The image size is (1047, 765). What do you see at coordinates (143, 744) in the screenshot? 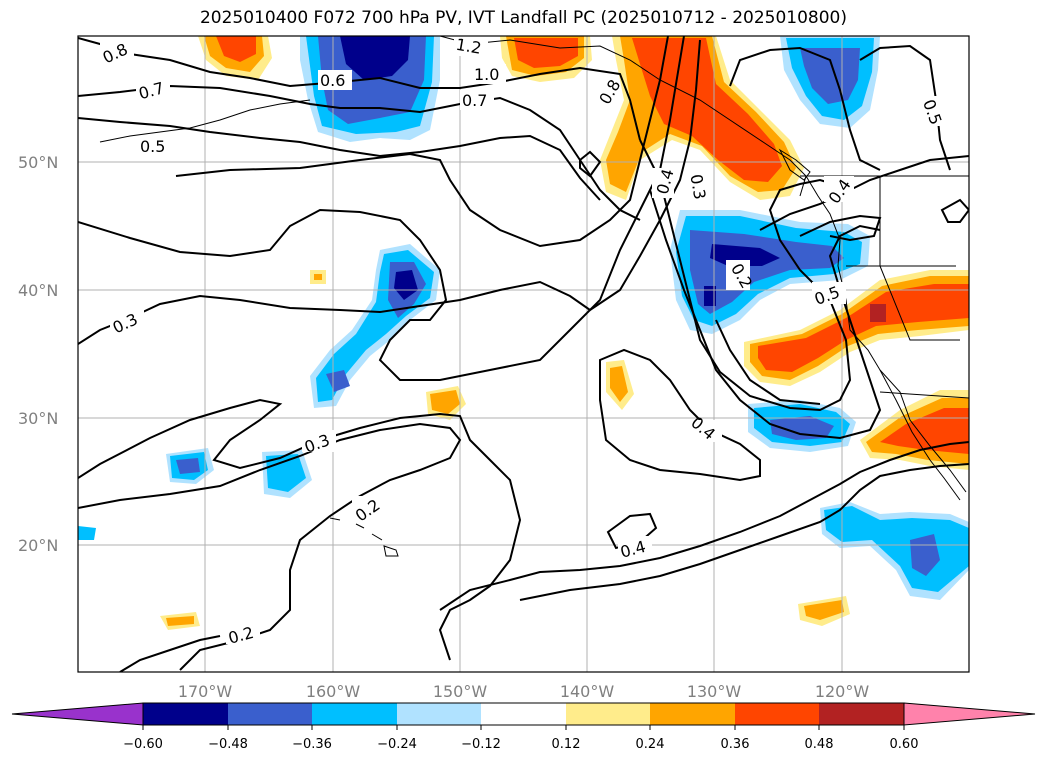
I see `colorbar-tick-label: −0.60` at bounding box center [143, 744].